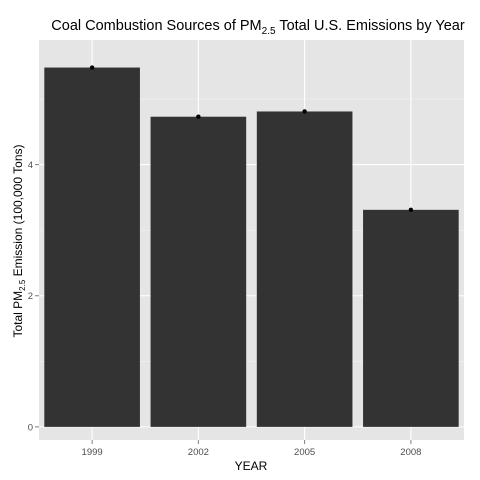  Describe the element at coordinates (92, 67) in the screenshot. I see `point-marker-1999` at that location.